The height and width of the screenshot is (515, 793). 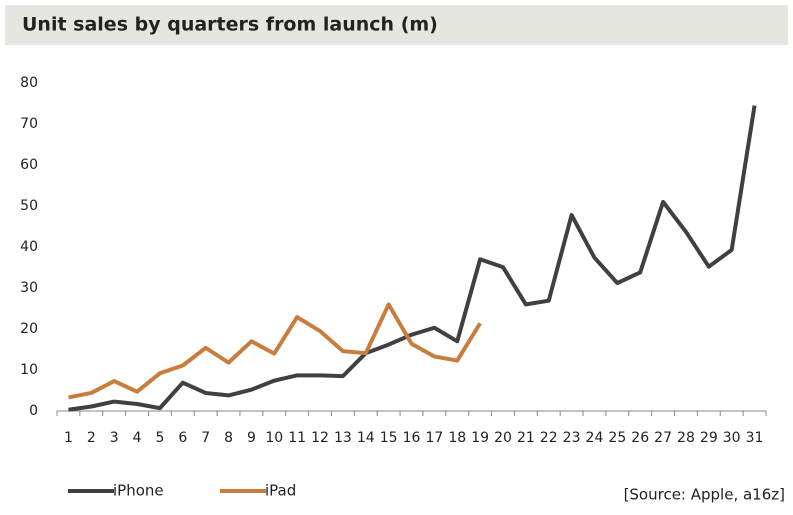 I want to click on x-tick-label: 24, so click(x=595, y=438).